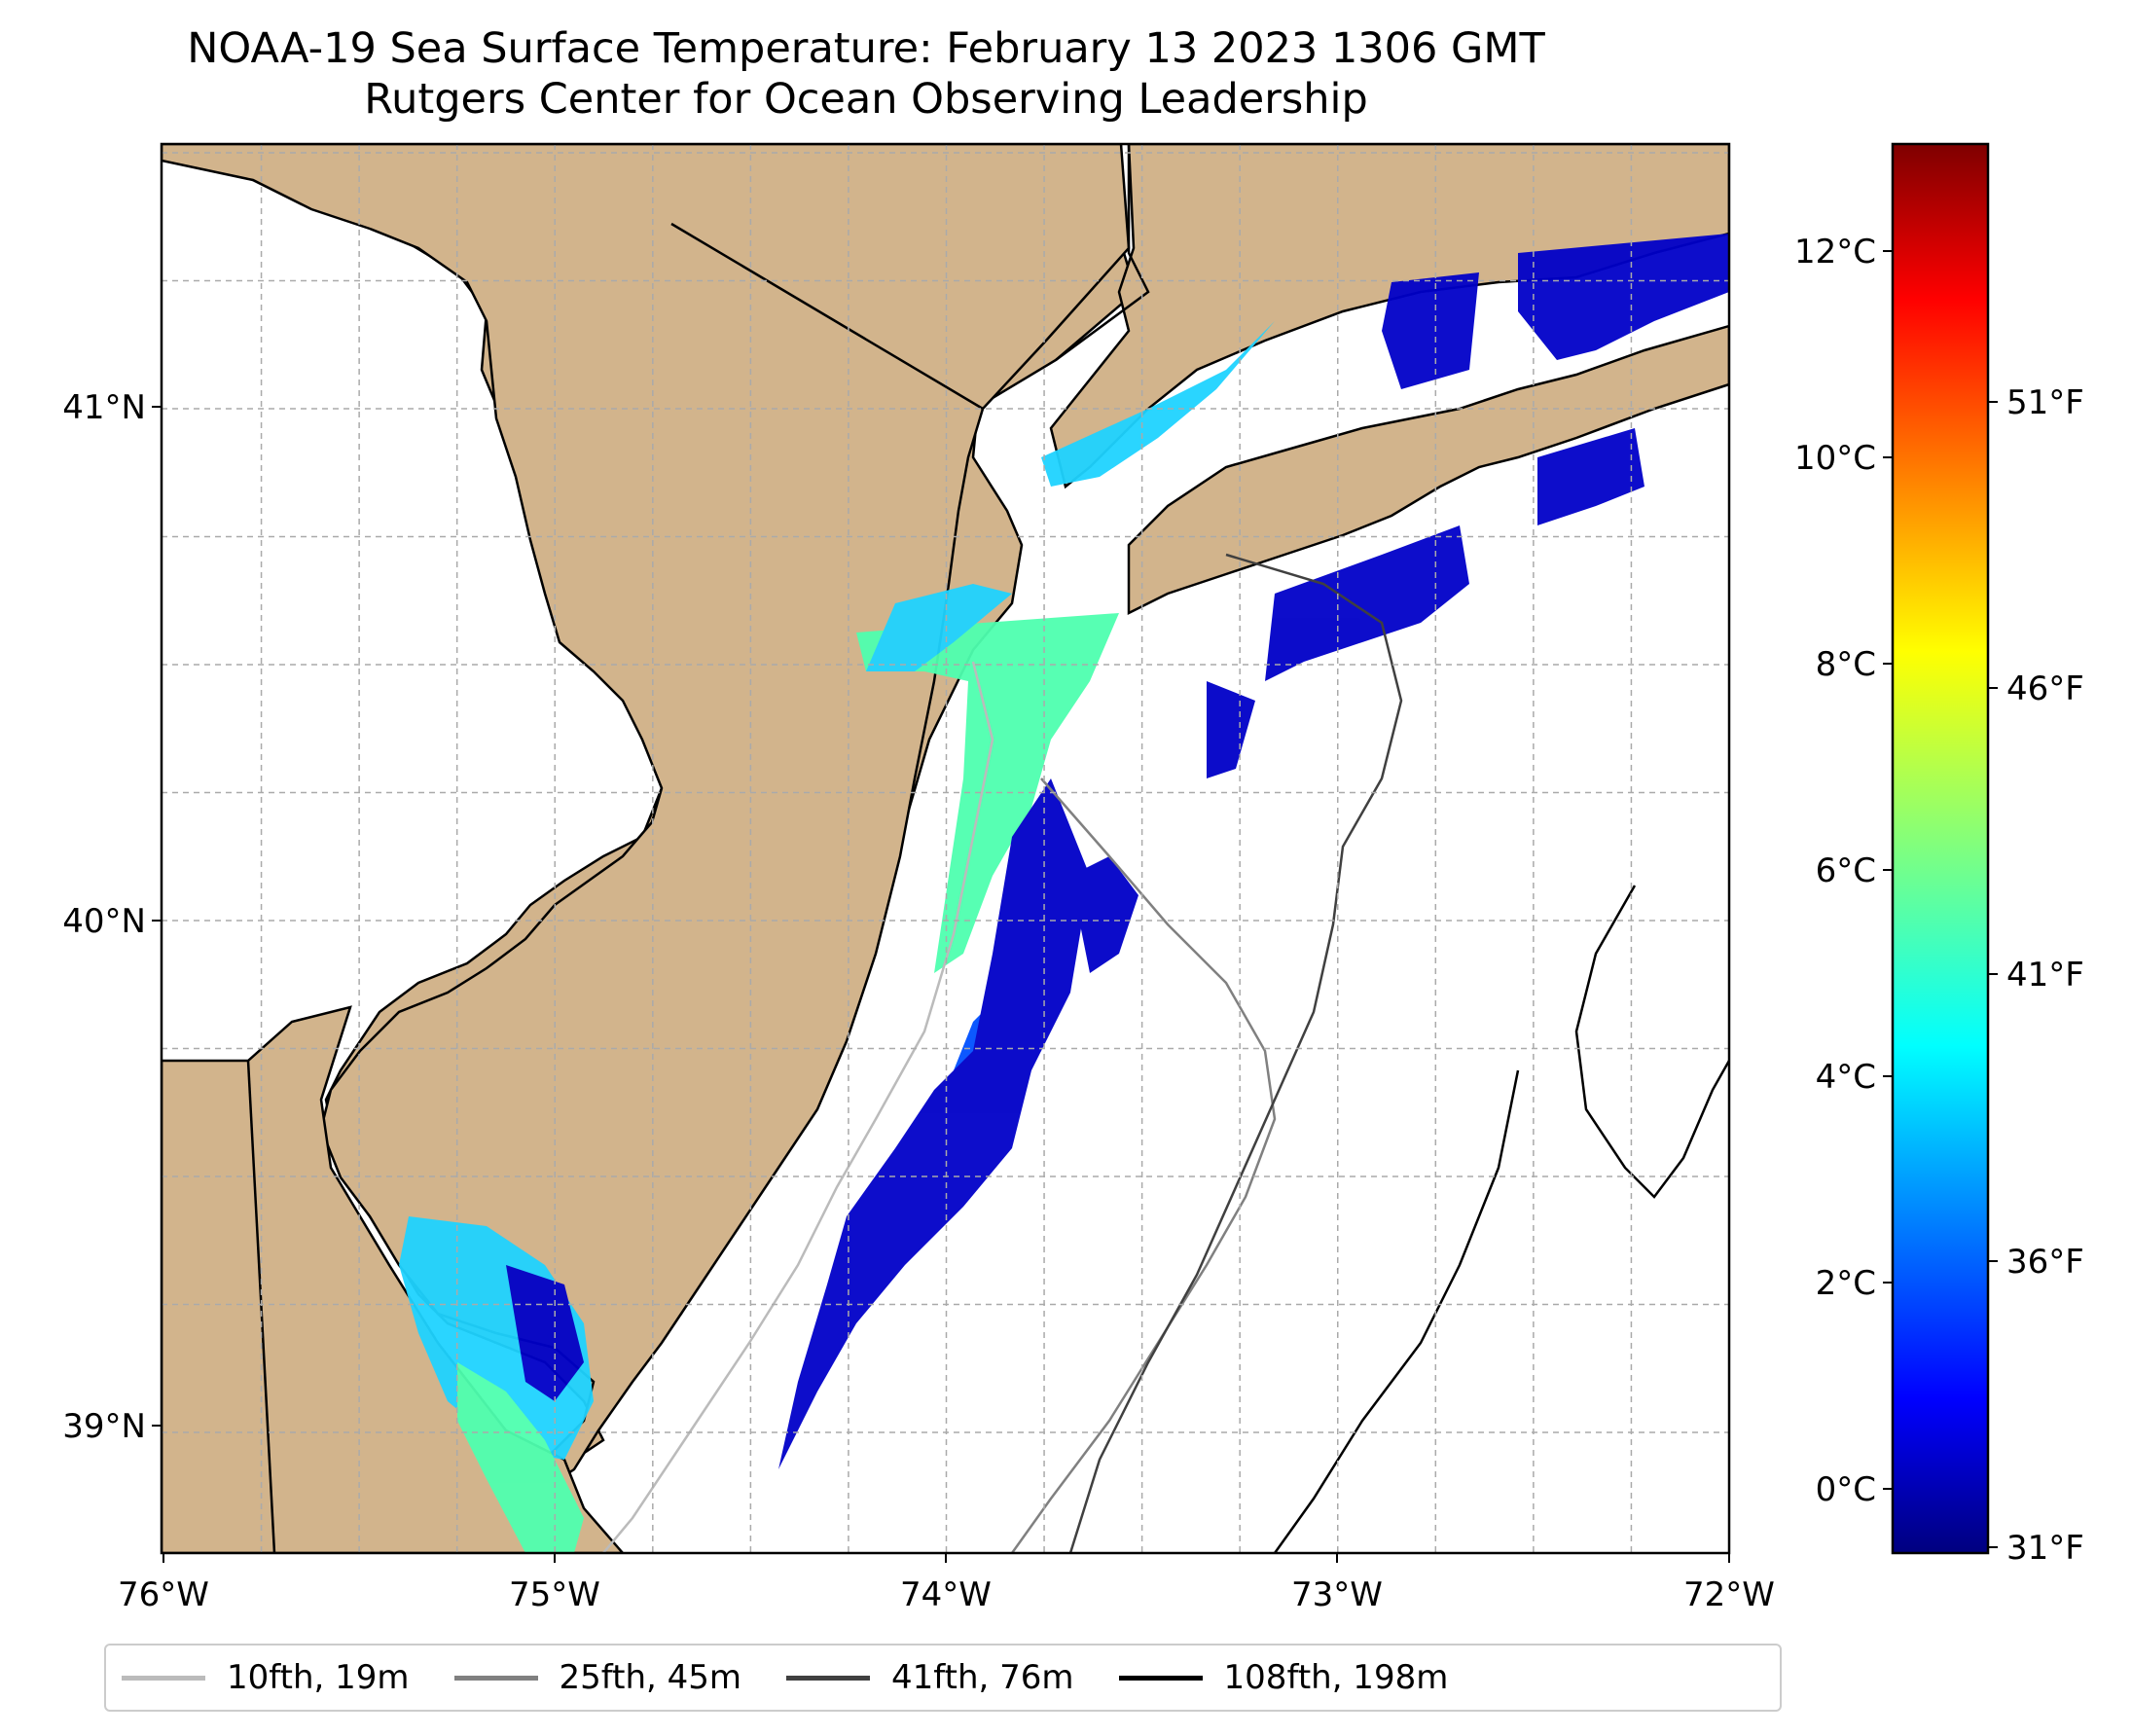  I want to click on celsius-tick-10: 10°C, so click(1835, 459).